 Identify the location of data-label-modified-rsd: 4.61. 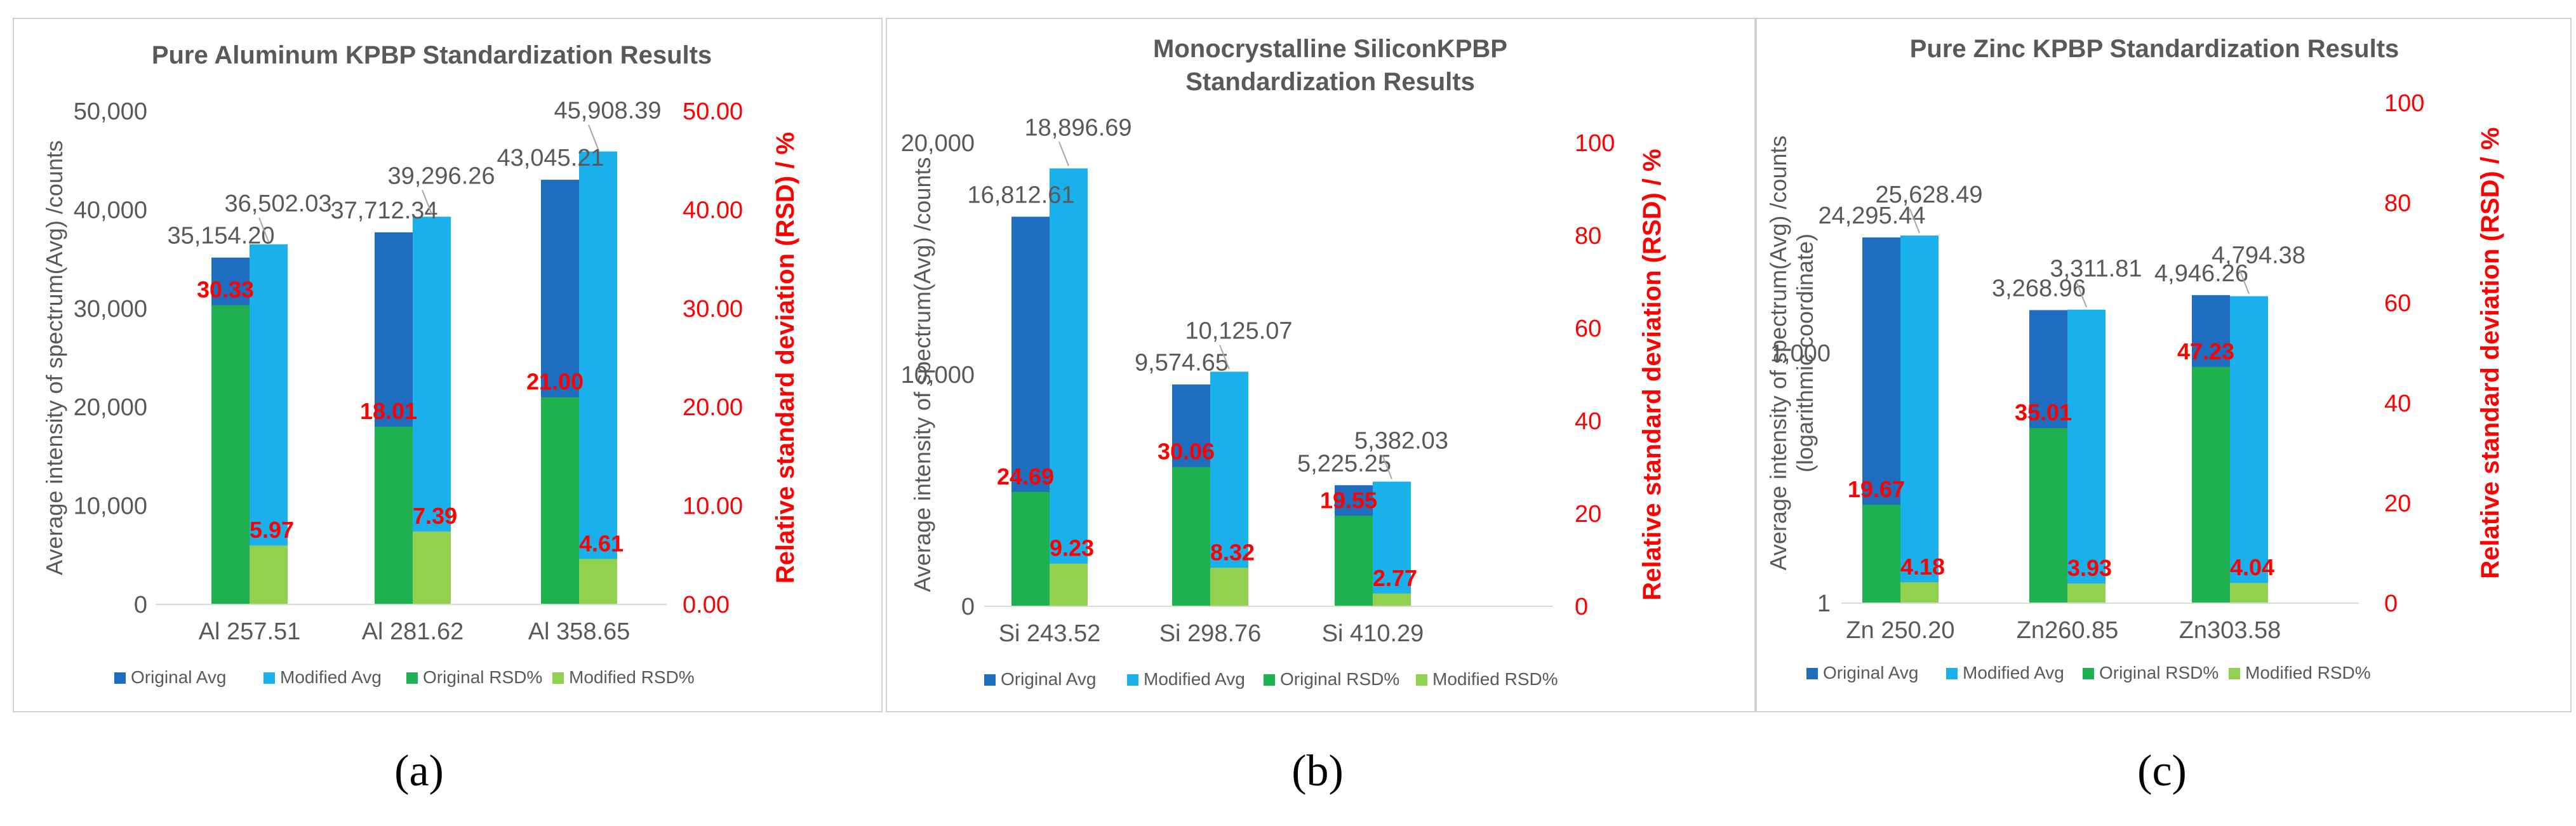
(602, 543).